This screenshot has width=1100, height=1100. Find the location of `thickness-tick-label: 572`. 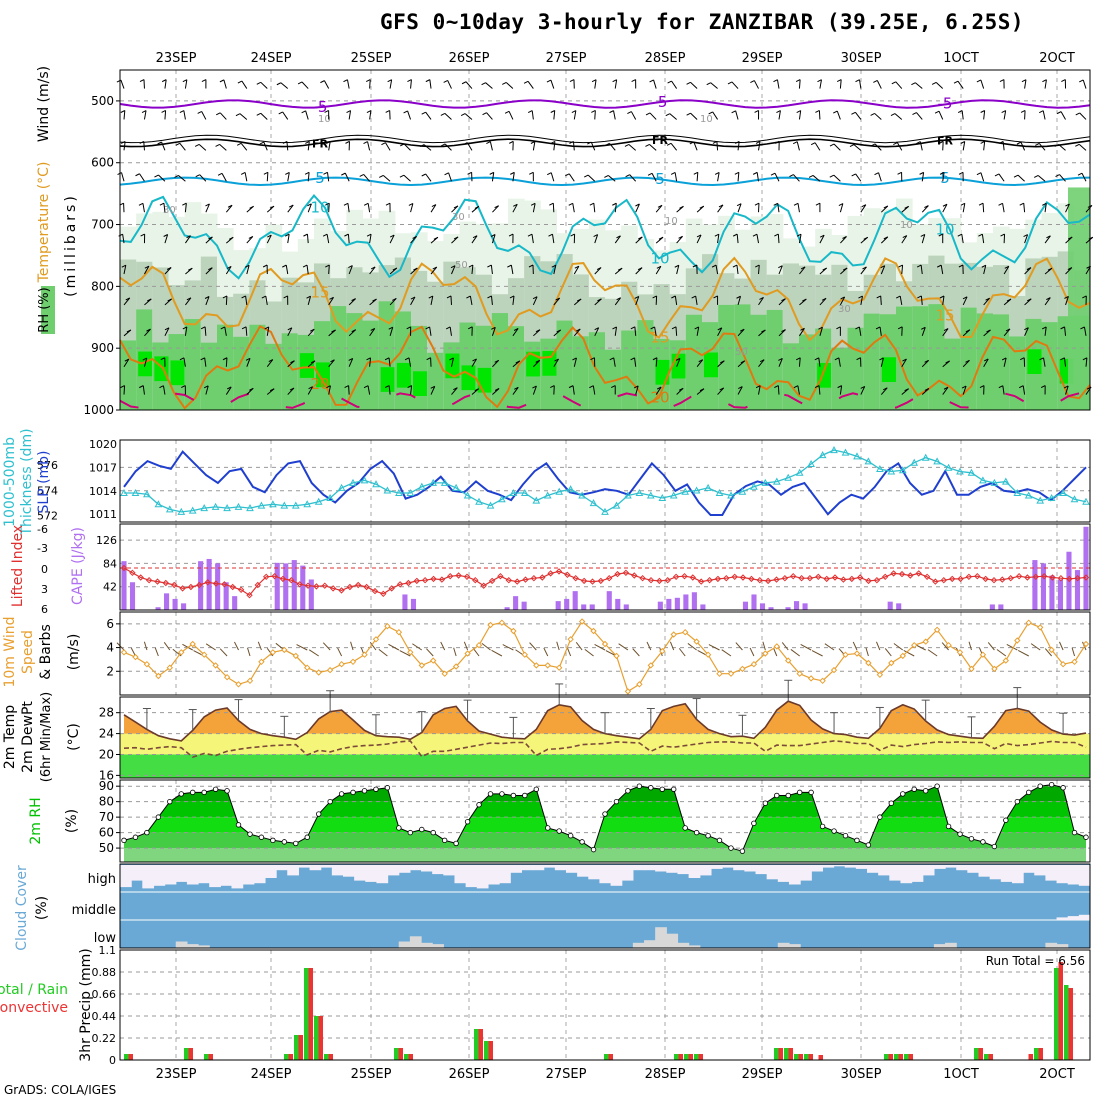

thickness-tick-label: 572 is located at coordinates (47, 516).